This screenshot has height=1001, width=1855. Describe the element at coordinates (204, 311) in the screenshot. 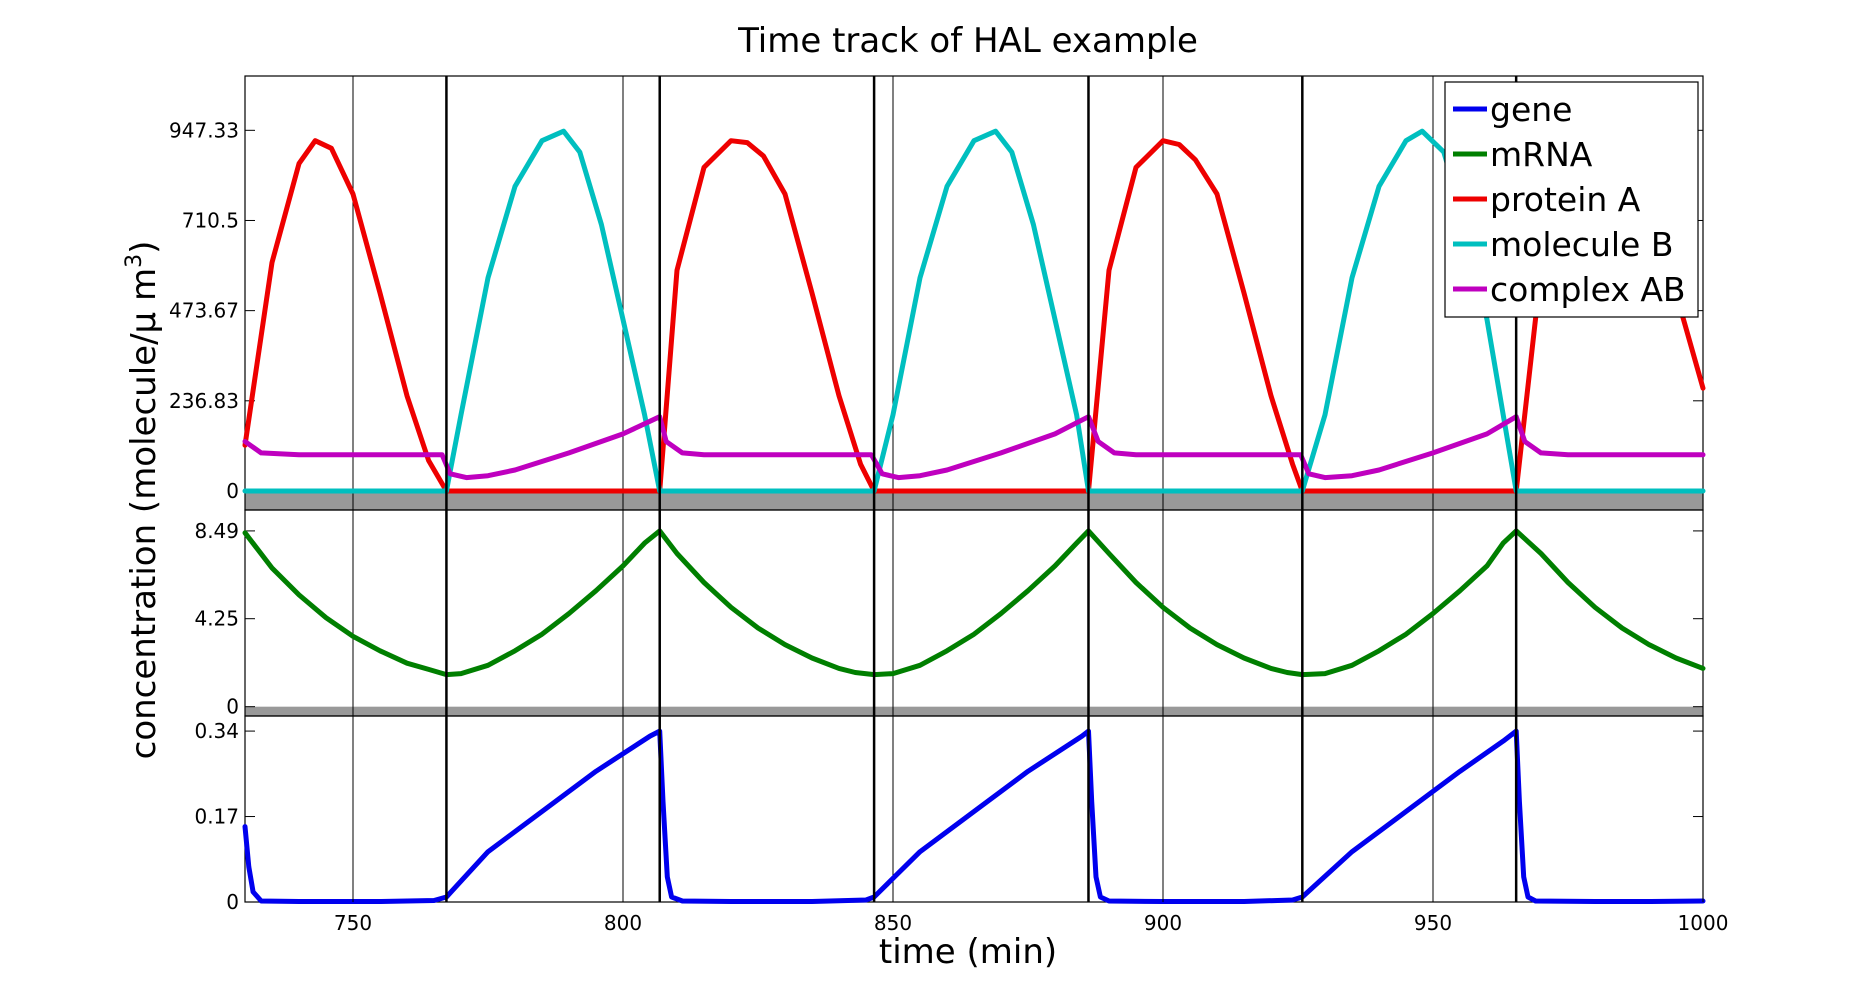

I see `panel-top-ytick-label-2: 473.67` at that location.